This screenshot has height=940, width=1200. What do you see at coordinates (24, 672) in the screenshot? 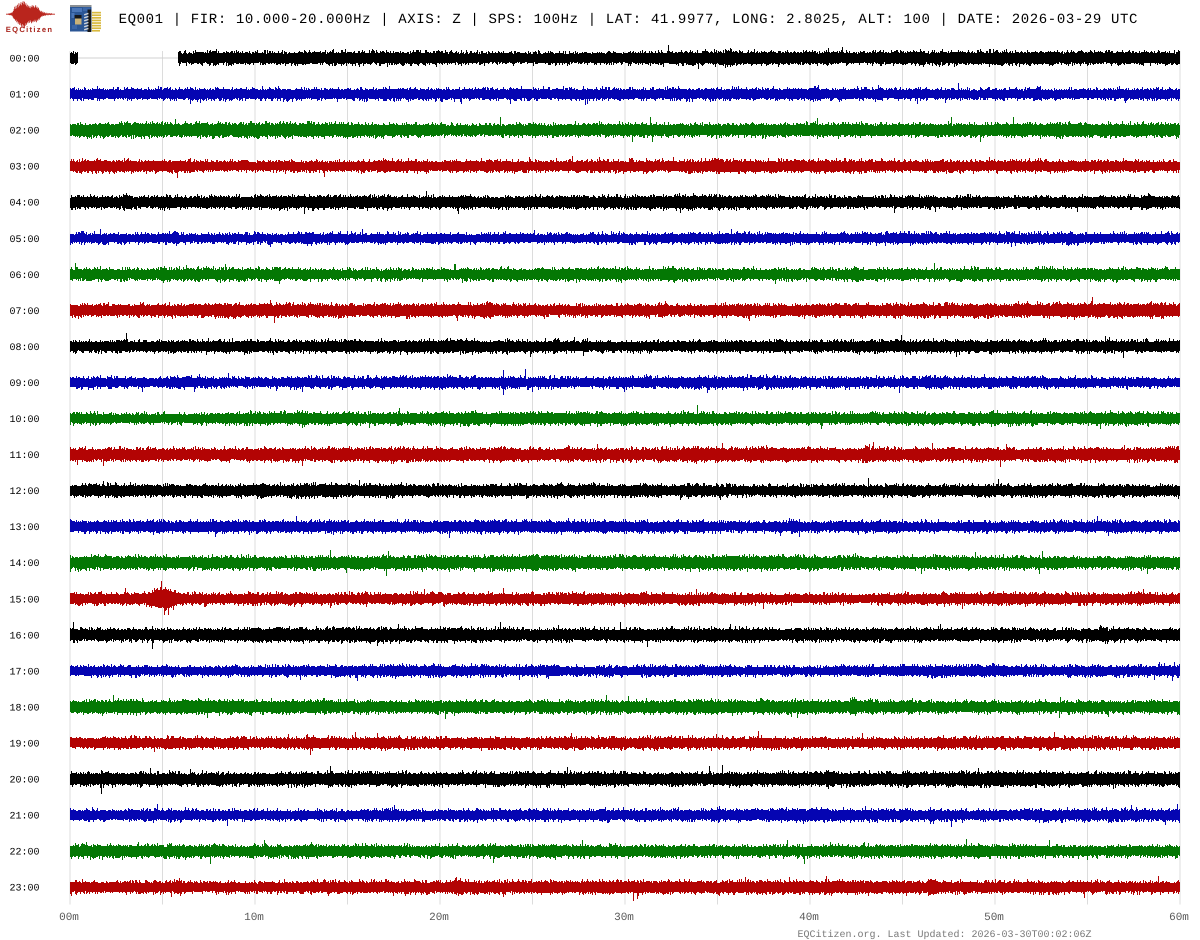
I see `svg-text: 17:00` at bounding box center [24, 672].